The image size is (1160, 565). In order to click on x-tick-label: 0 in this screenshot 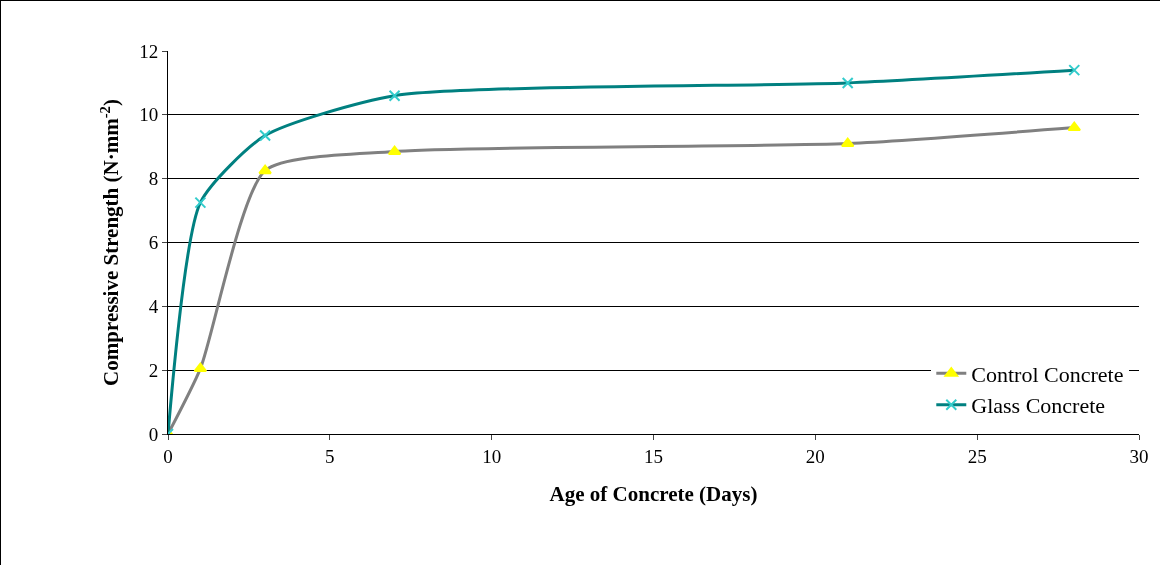, I will do `click(168, 456)`.